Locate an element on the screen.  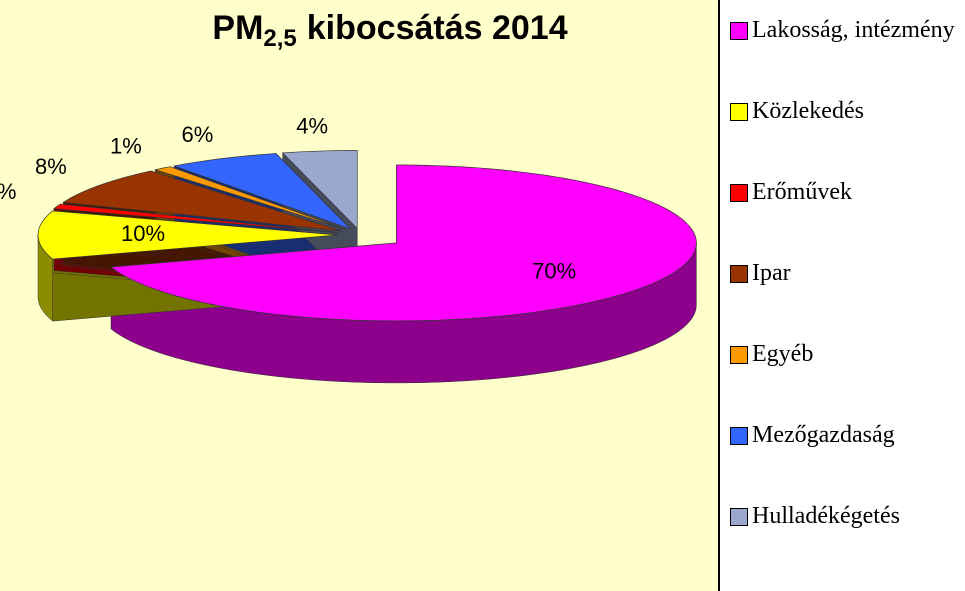
data-label: 10% is located at coordinates (143, 233).